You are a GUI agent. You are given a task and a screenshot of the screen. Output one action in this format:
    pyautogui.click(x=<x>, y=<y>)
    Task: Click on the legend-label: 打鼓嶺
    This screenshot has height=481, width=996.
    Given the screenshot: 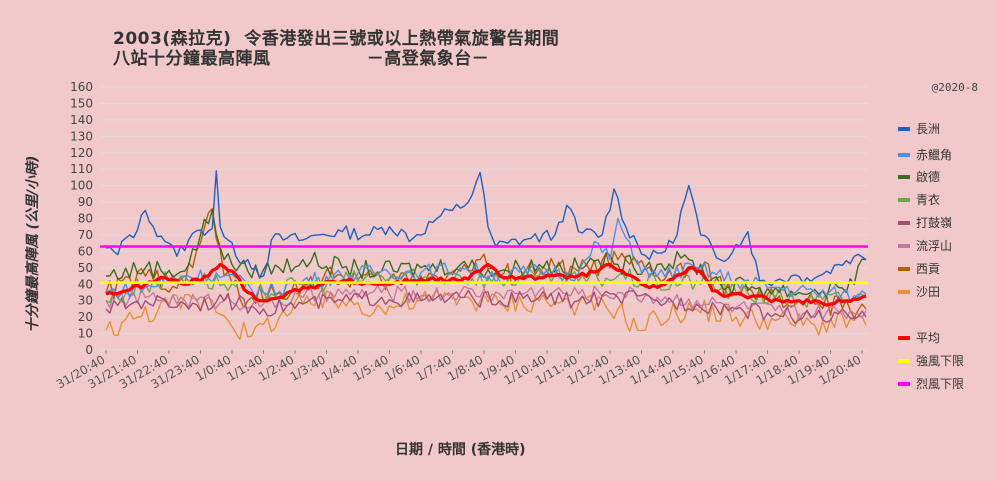 What is the action you would take?
    pyautogui.click(x=934, y=223)
    